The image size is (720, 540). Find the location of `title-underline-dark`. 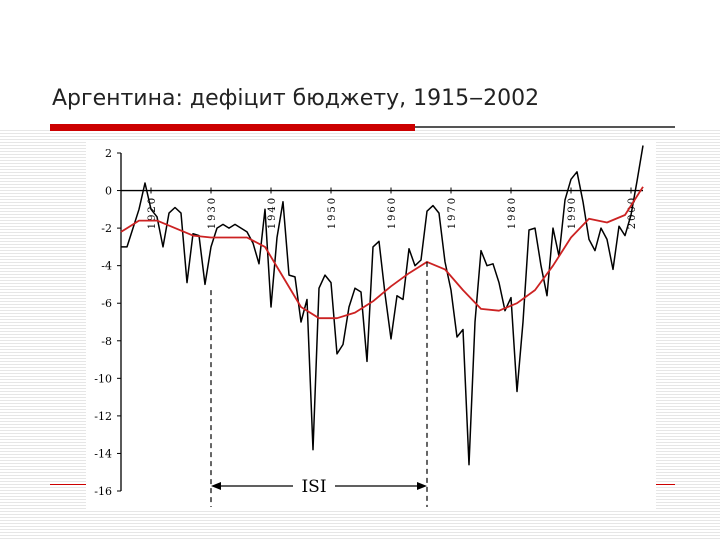

title-underline-dark is located at coordinates (545, 127).